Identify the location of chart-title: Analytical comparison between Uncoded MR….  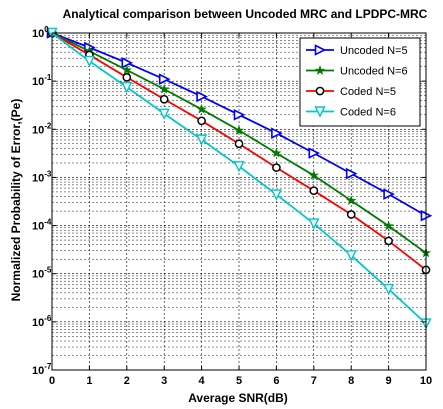
(245, 14).